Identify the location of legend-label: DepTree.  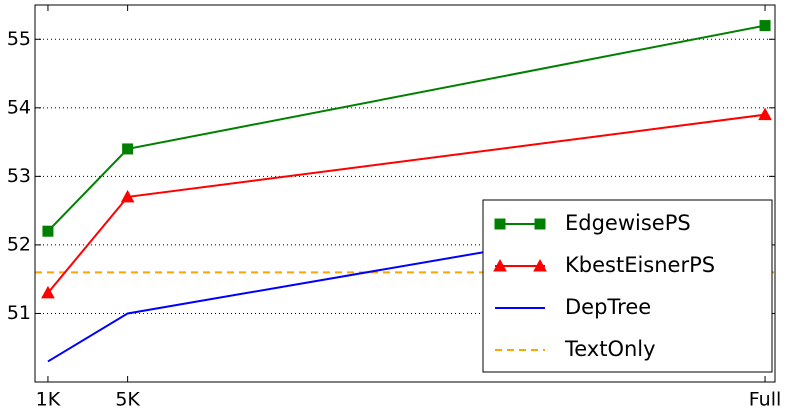
(608, 307).